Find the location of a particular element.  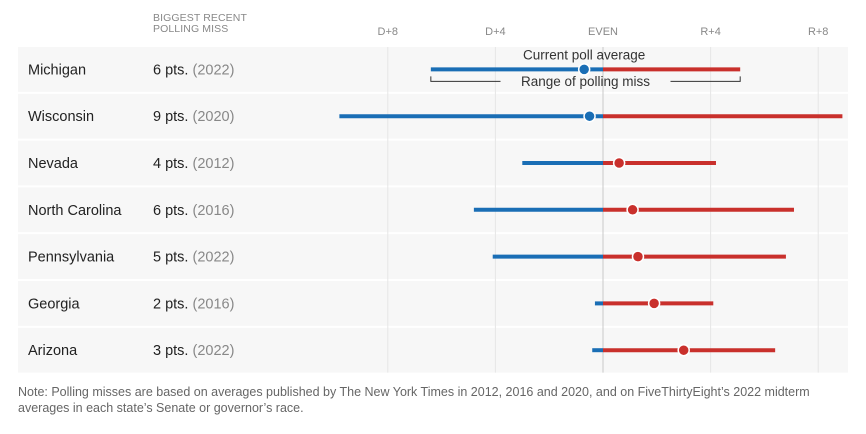

annotation-range-bracket is located at coordinates (585, 79).